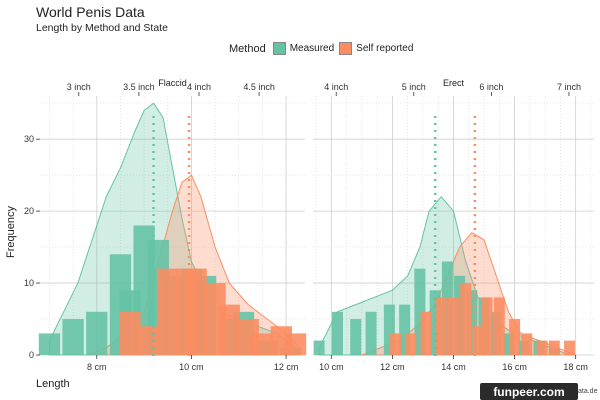 The image size is (600, 400). I want to click on watermark-suffix: ata.de, so click(588, 391).